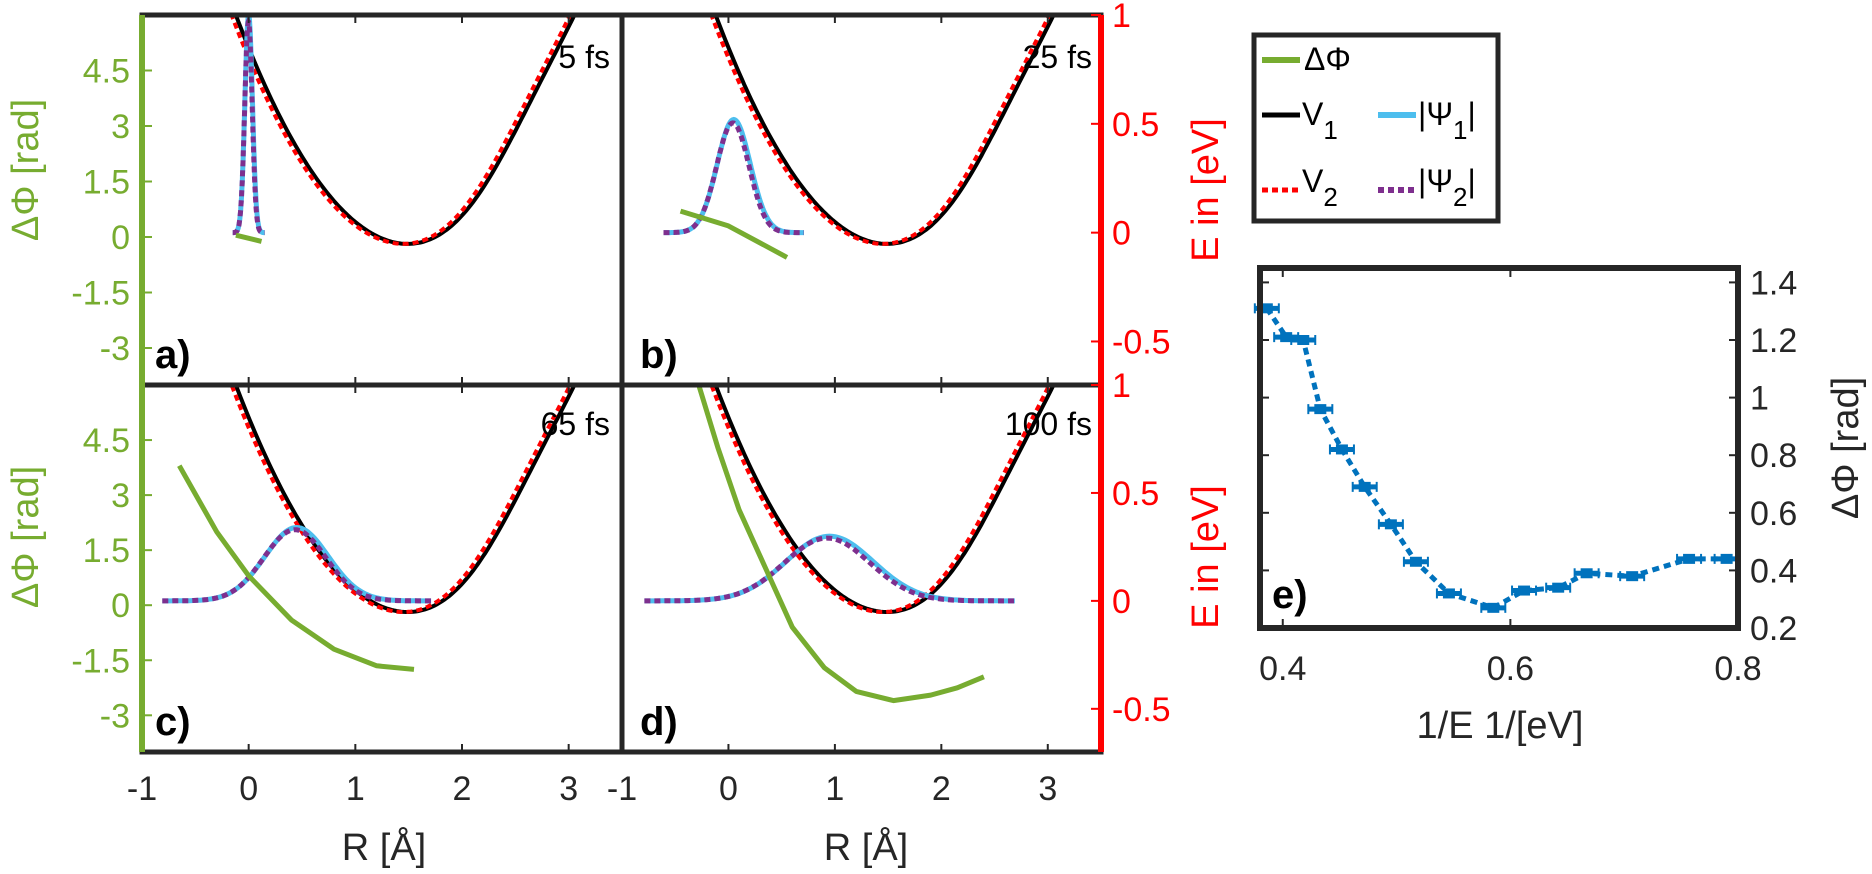 Image resolution: width=1872 pixels, height=874 pixels. I want to click on panel-b-letter: b), so click(659, 355).